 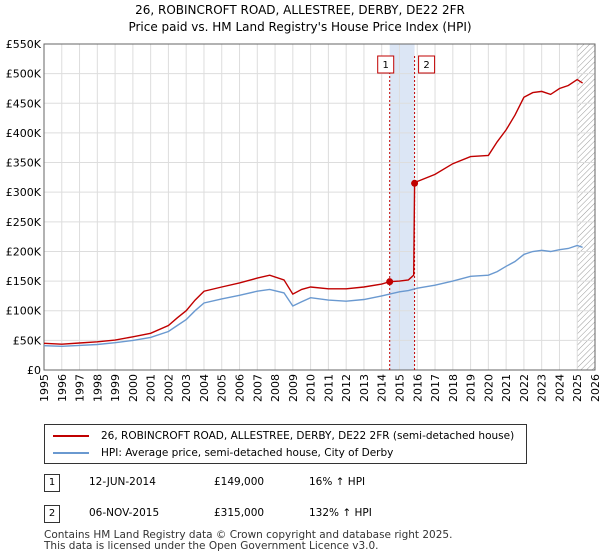 What do you see at coordinates (435, 388) in the screenshot?
I see `x-tick-label: 2017` at bounding box center [435, 388].